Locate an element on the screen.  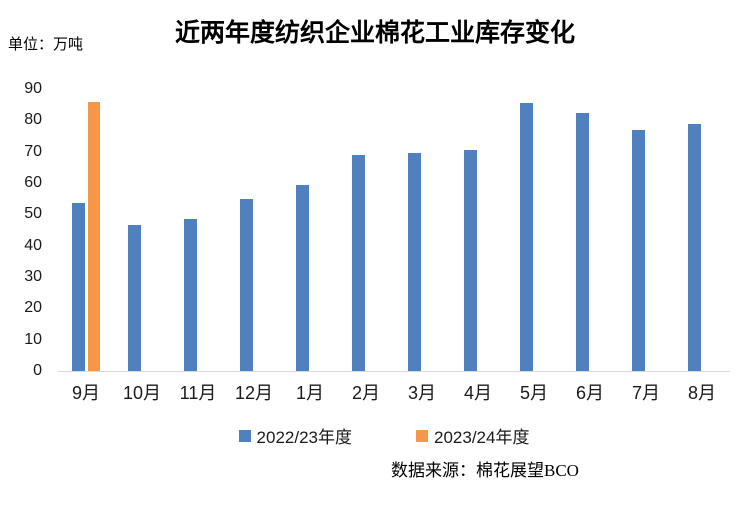
legend-swatch-blue is located at coordinates (244, 435).